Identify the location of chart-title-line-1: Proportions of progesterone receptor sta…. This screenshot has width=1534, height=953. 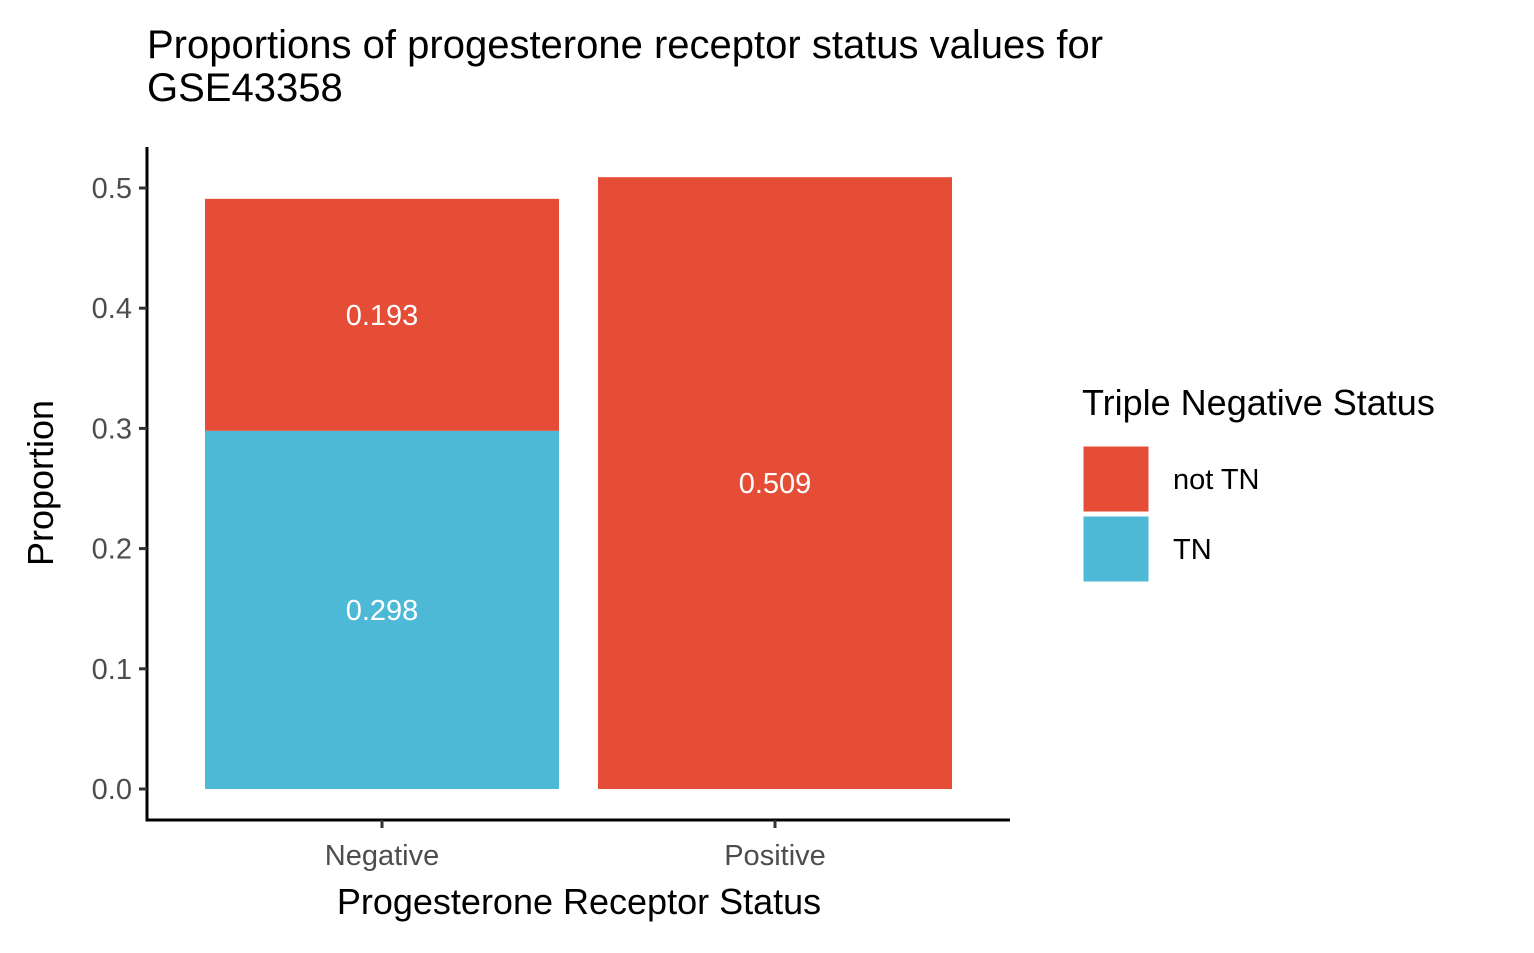
(625, 45).